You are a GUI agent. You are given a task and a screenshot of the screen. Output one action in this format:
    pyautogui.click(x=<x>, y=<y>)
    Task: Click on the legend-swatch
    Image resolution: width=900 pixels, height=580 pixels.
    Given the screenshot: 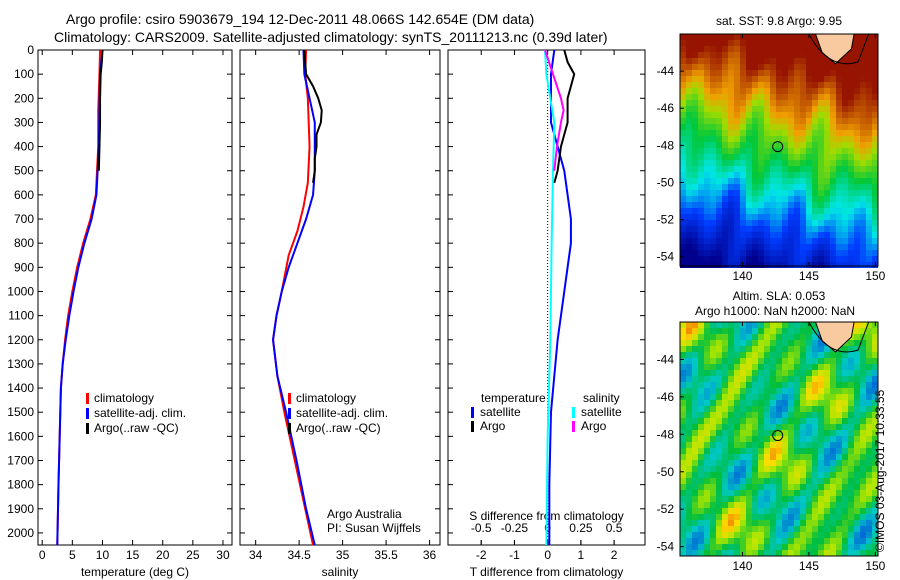 What is the action you would take?
    pyautogui.click(x=289, y=413)
    